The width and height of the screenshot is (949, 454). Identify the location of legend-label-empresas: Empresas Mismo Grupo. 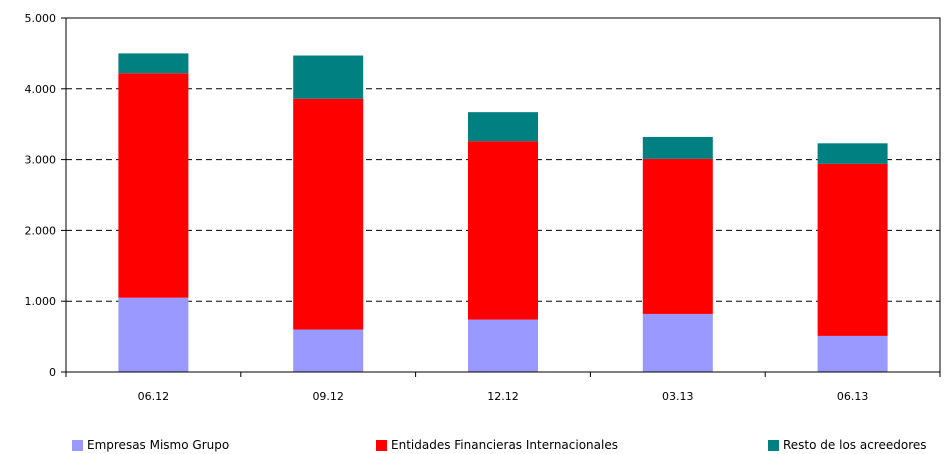
(158, 445).